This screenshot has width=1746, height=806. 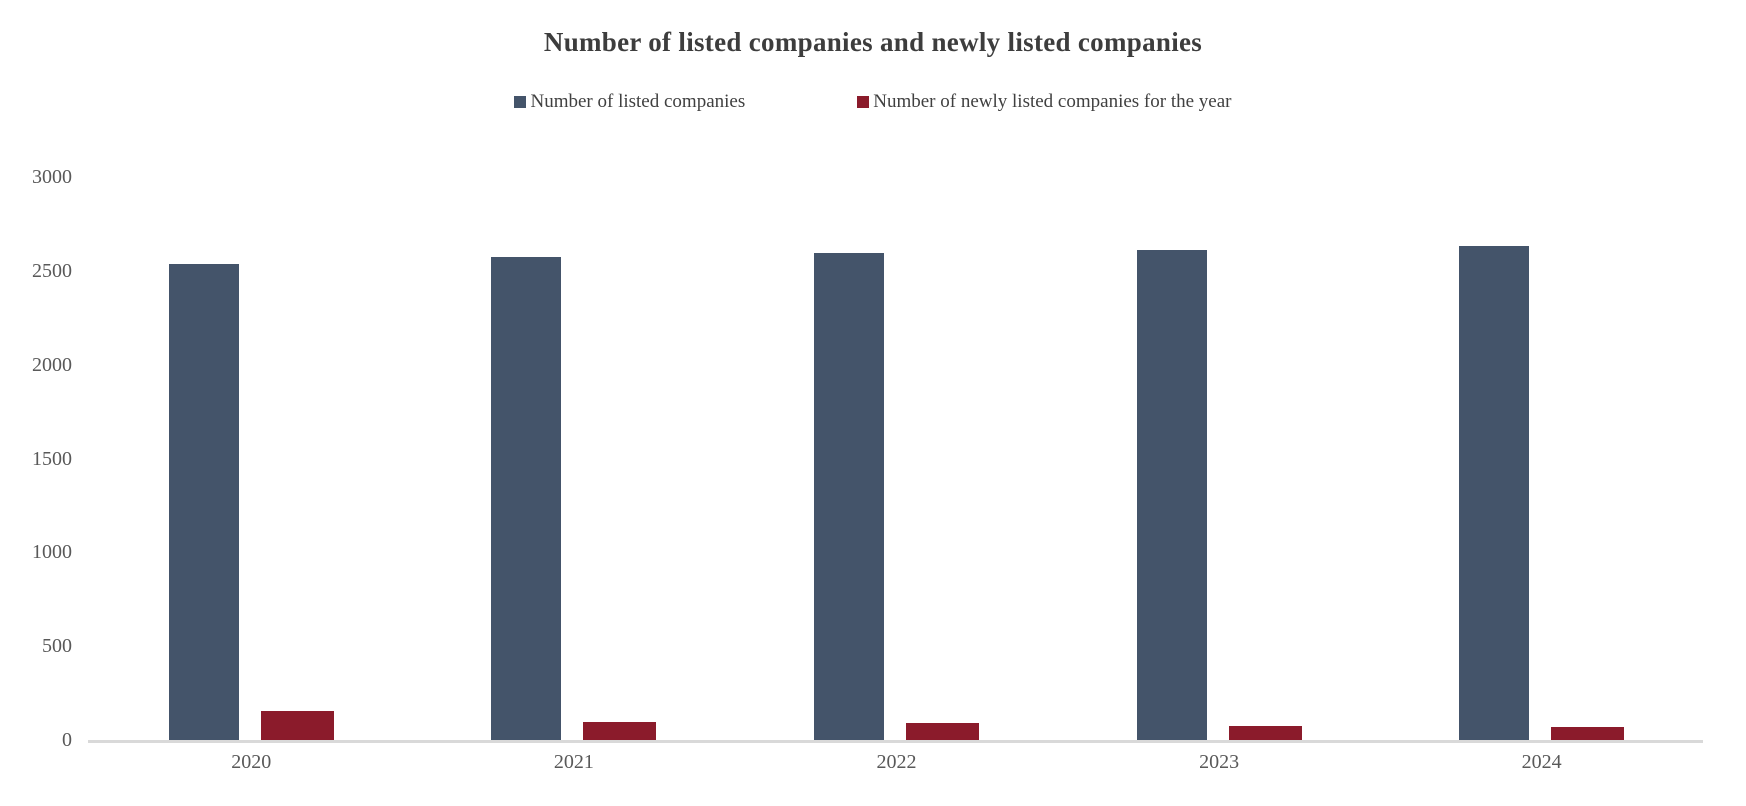 What do you see at coordinates (1541, 458) in the screenshot?
I see `bar-group-2024` at bounding box center [1541, 458].